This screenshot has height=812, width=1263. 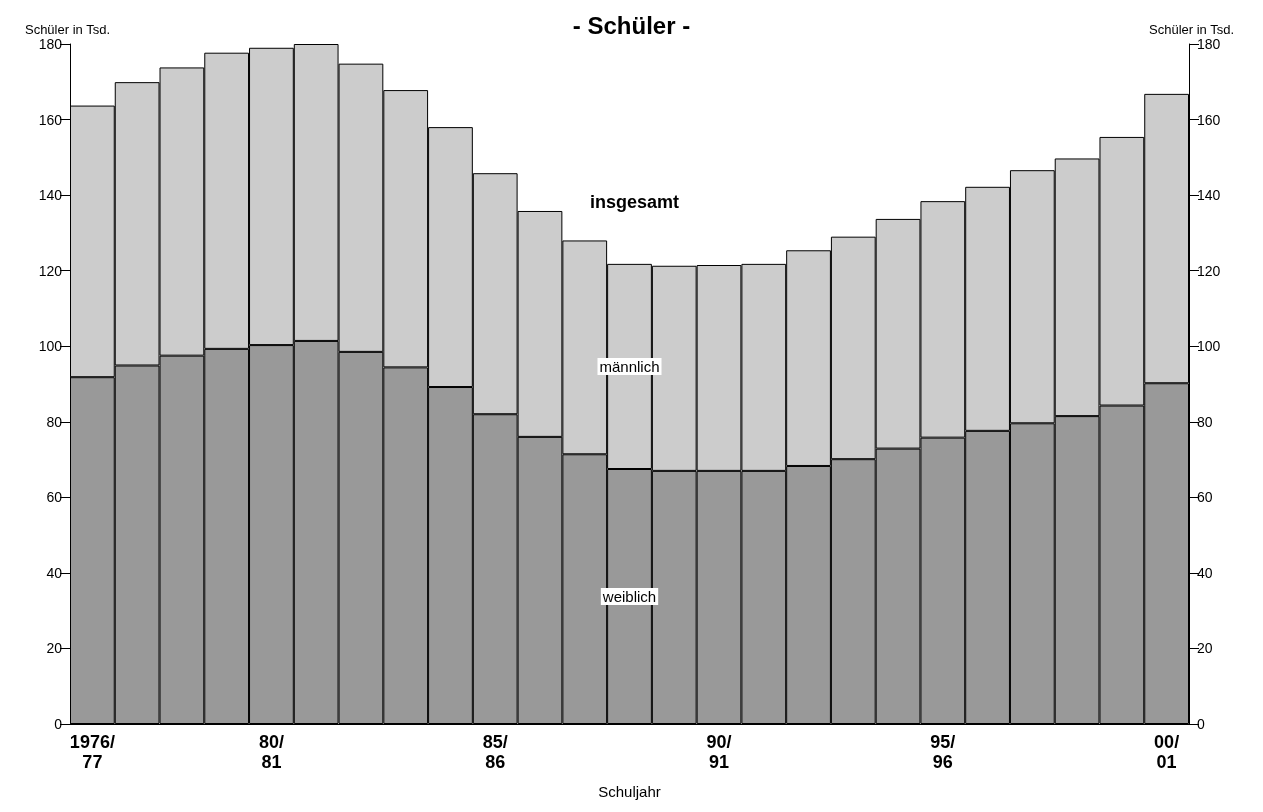 I want to click on y2-tick-label: 80, so click(x=1205, y=421).